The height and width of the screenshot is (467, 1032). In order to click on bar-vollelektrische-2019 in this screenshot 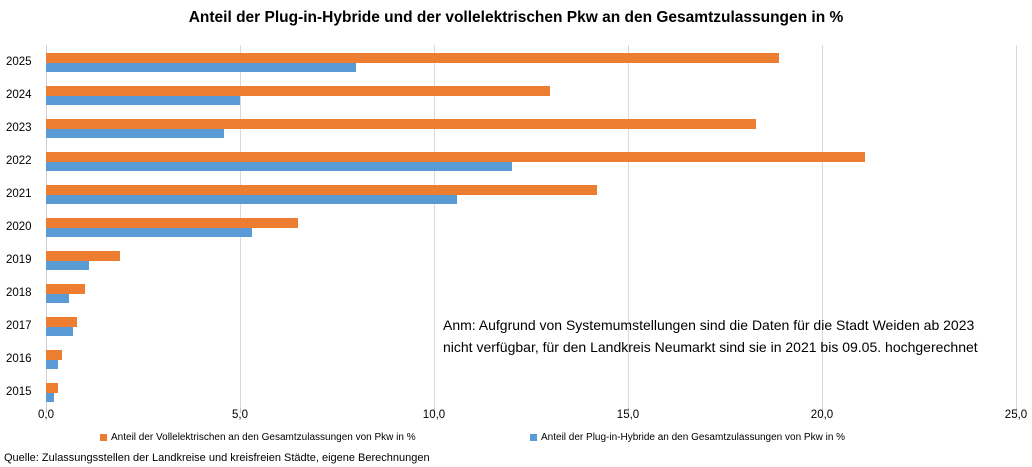, I will do `click(83, 256)`.